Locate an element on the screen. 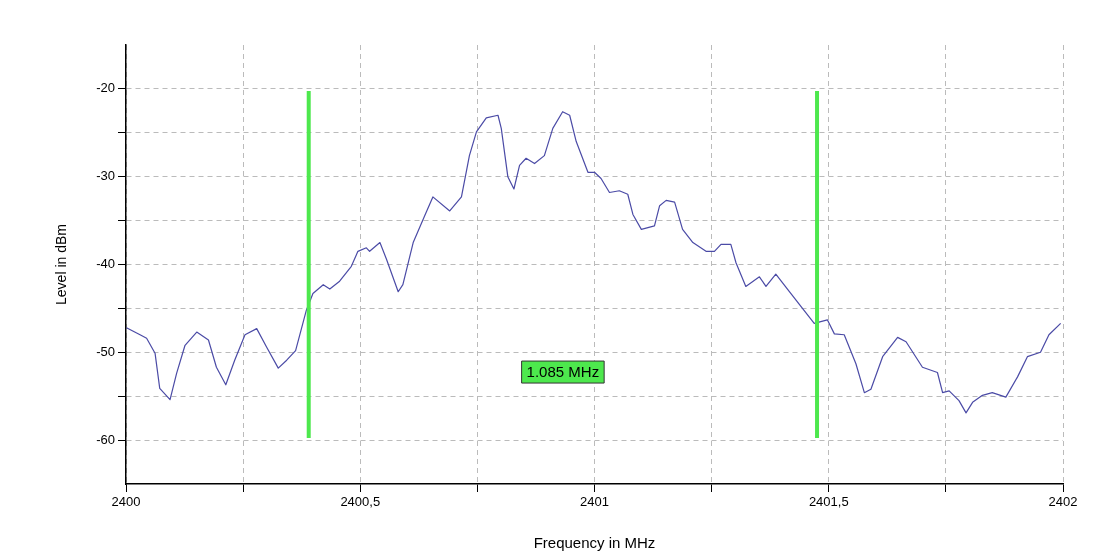  x-tick-label: 2400,5 is located at coordinates (360, 502).